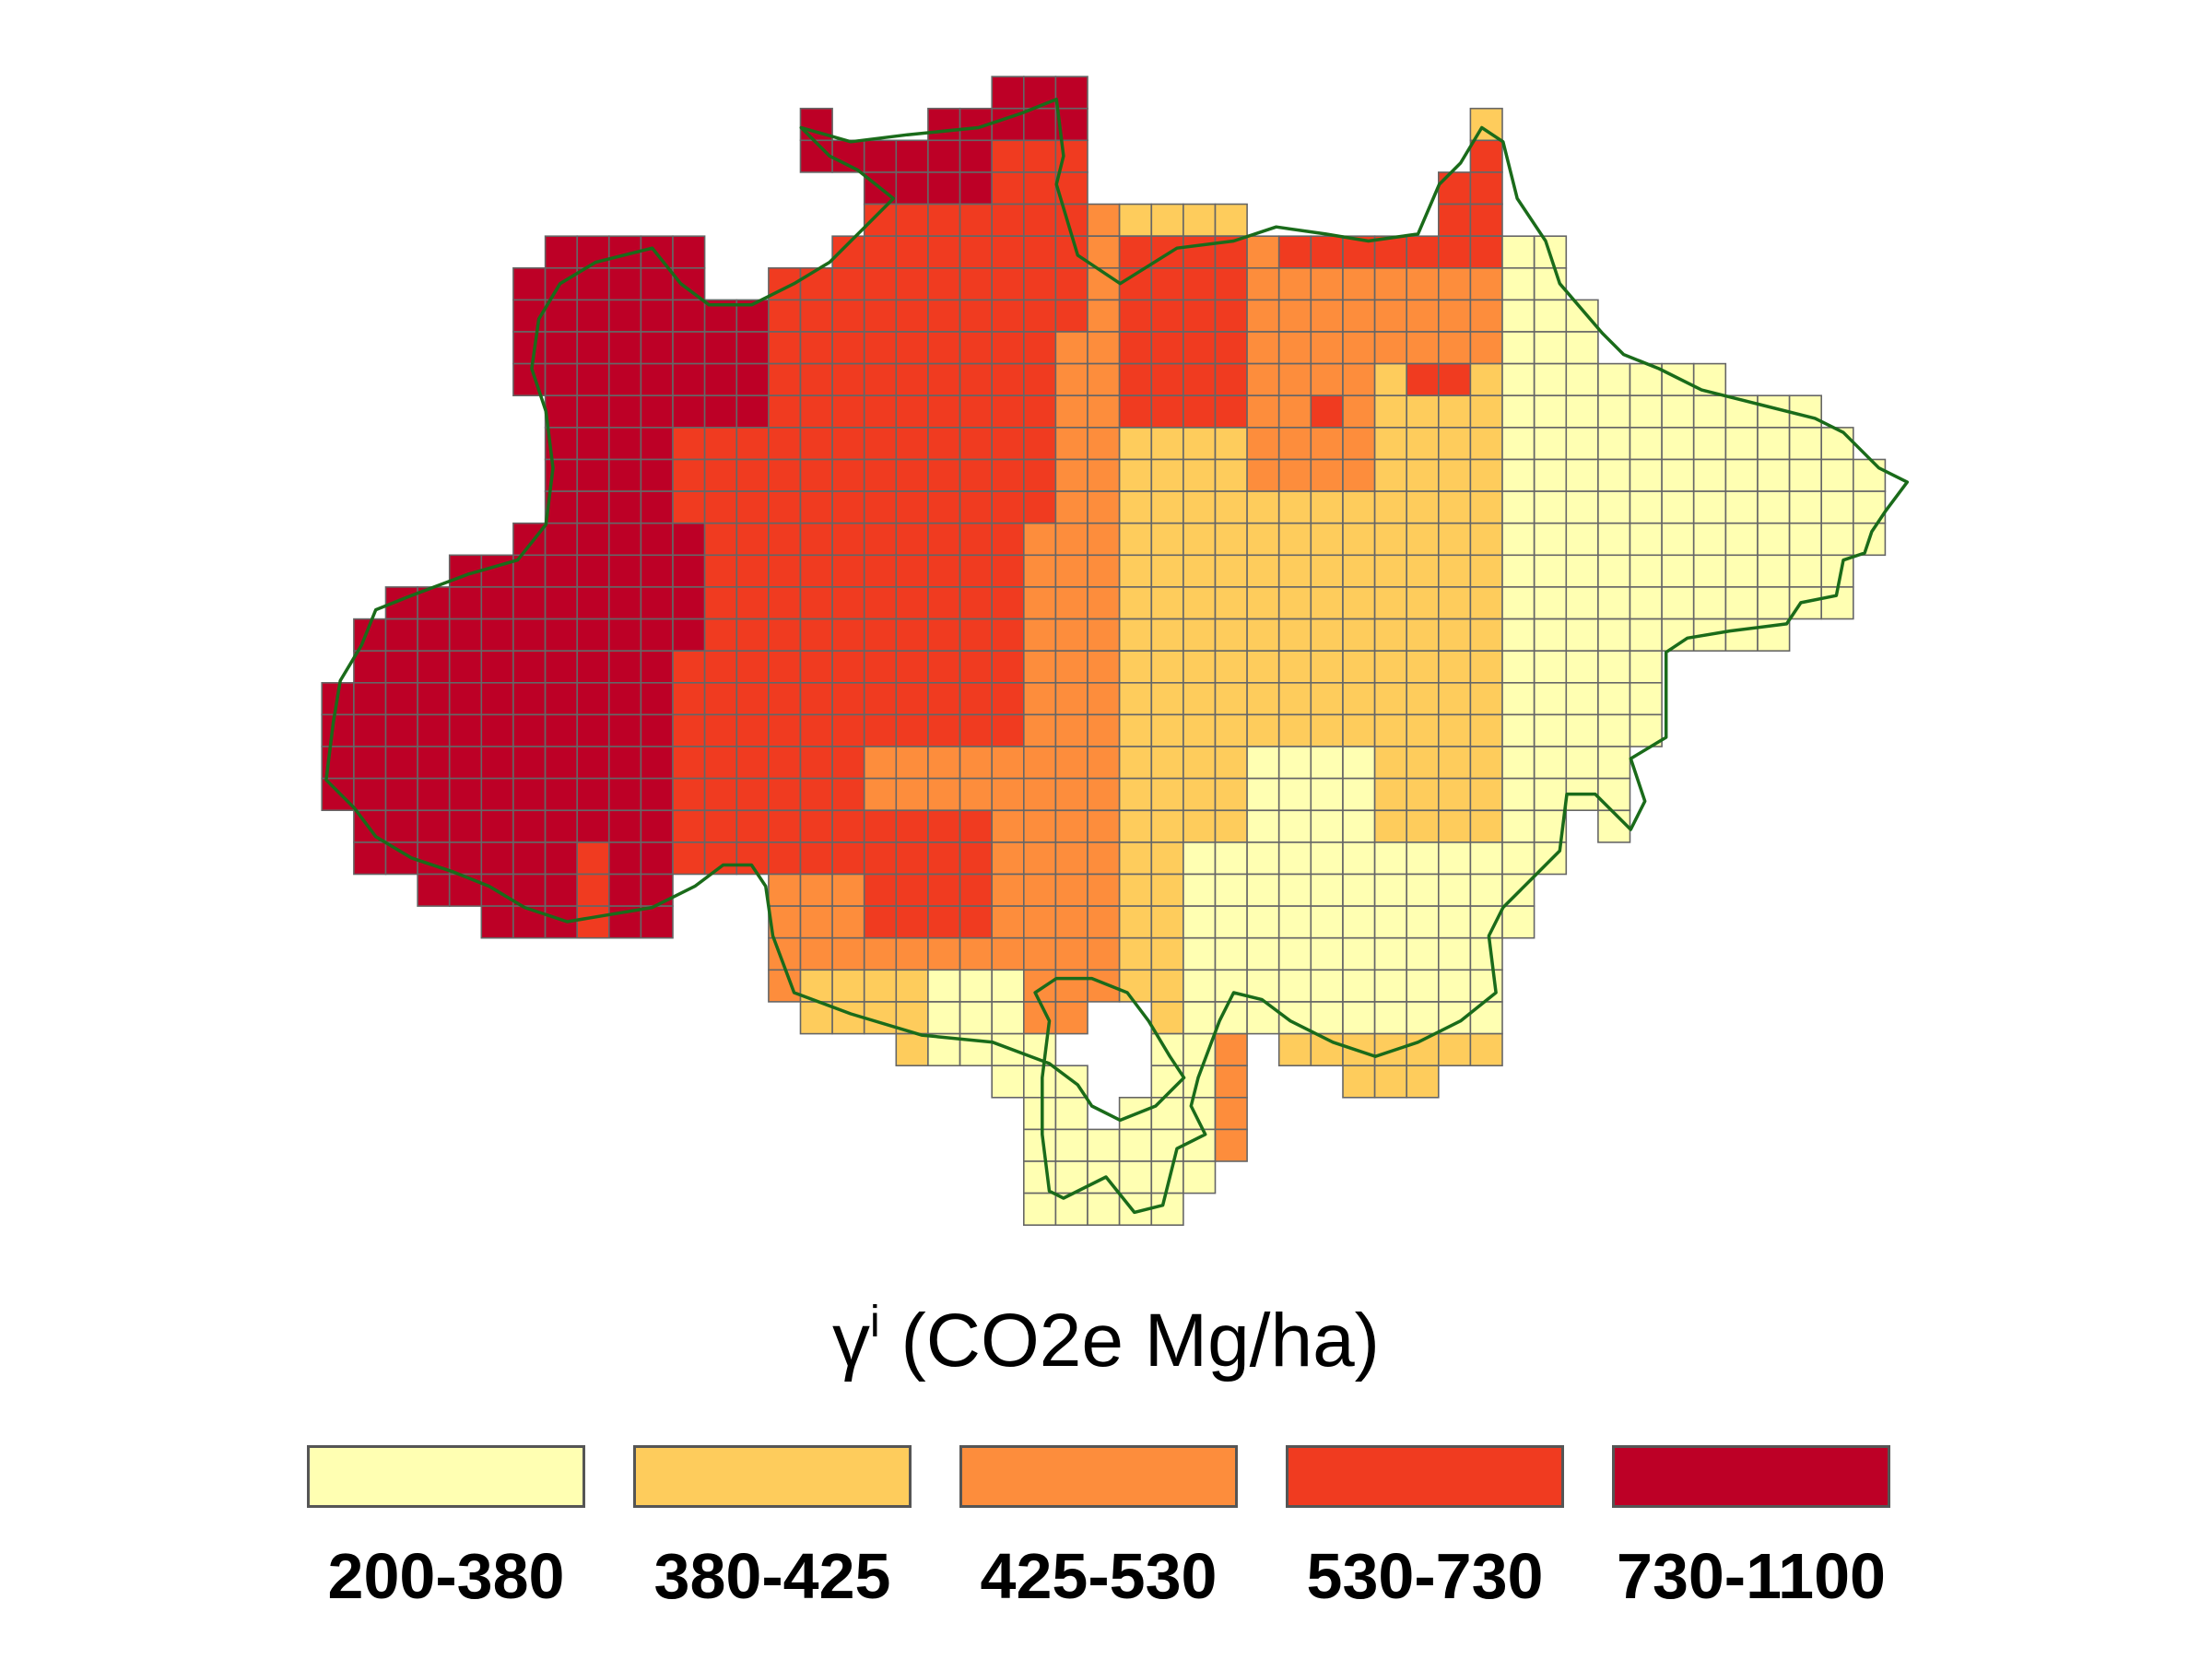 The image size is (2212, 1659). I want to click on legend-title-unit: (CO2e Mg/ha), so click(1140, 1340).